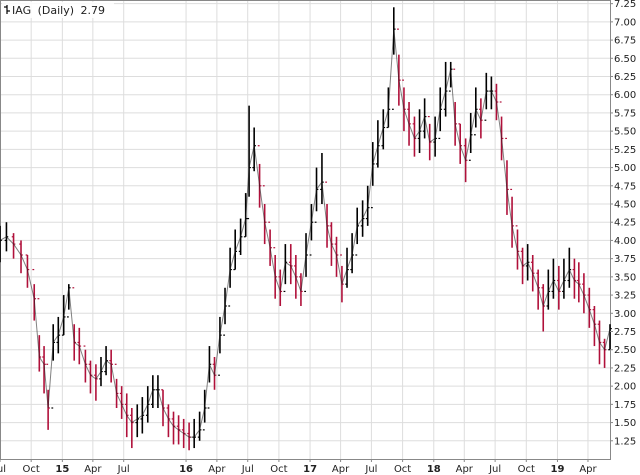  Describe the element at coordinates (625, 441) in the screenshot. I see `y-tick-label: 1.25` at that location.